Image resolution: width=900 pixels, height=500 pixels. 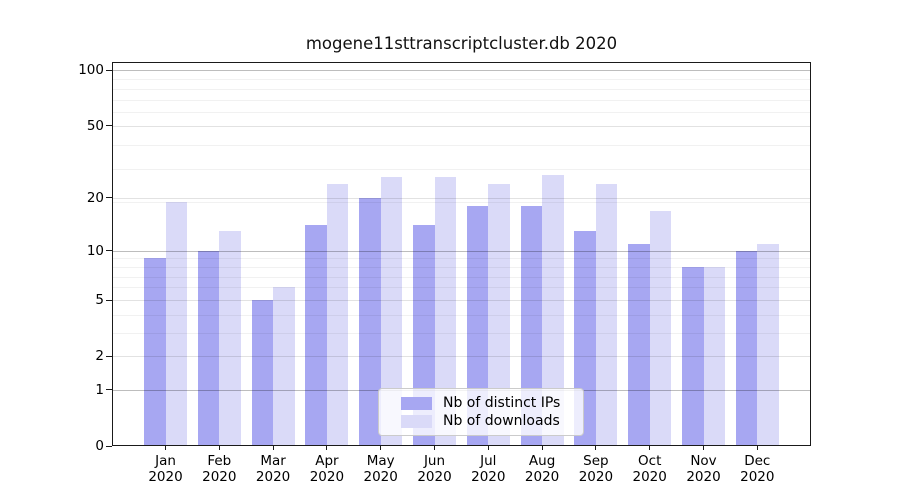 What do you see at coordinates (370, 321) in the screenshot?
I see `bar-may-ips` at bounding box center [370, 321].